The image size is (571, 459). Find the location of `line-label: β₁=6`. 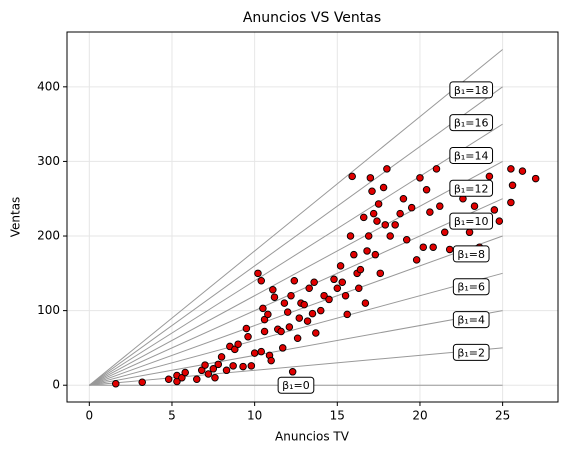

line-label: β₁=6 is located at coordinates (471, 287).